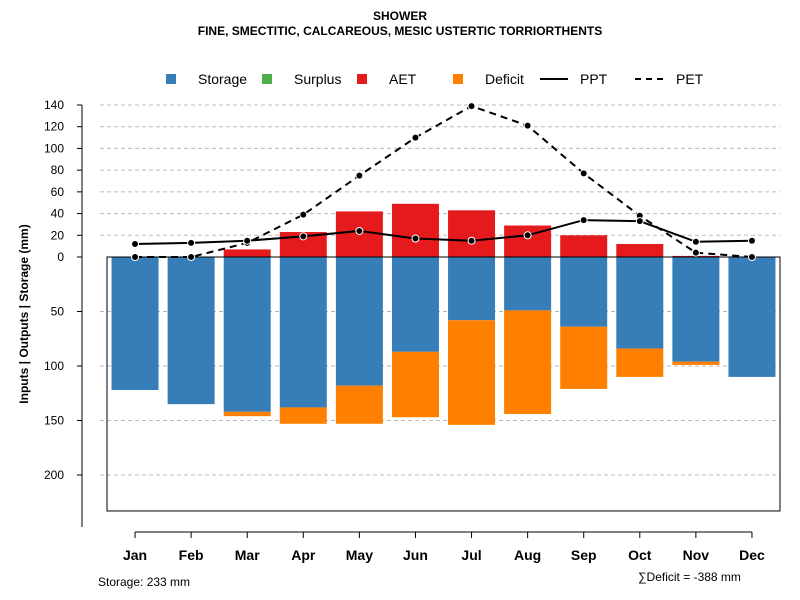 This screenshot has height=600, width=800. I want to click on point-pet-jan, so click(135, 257).